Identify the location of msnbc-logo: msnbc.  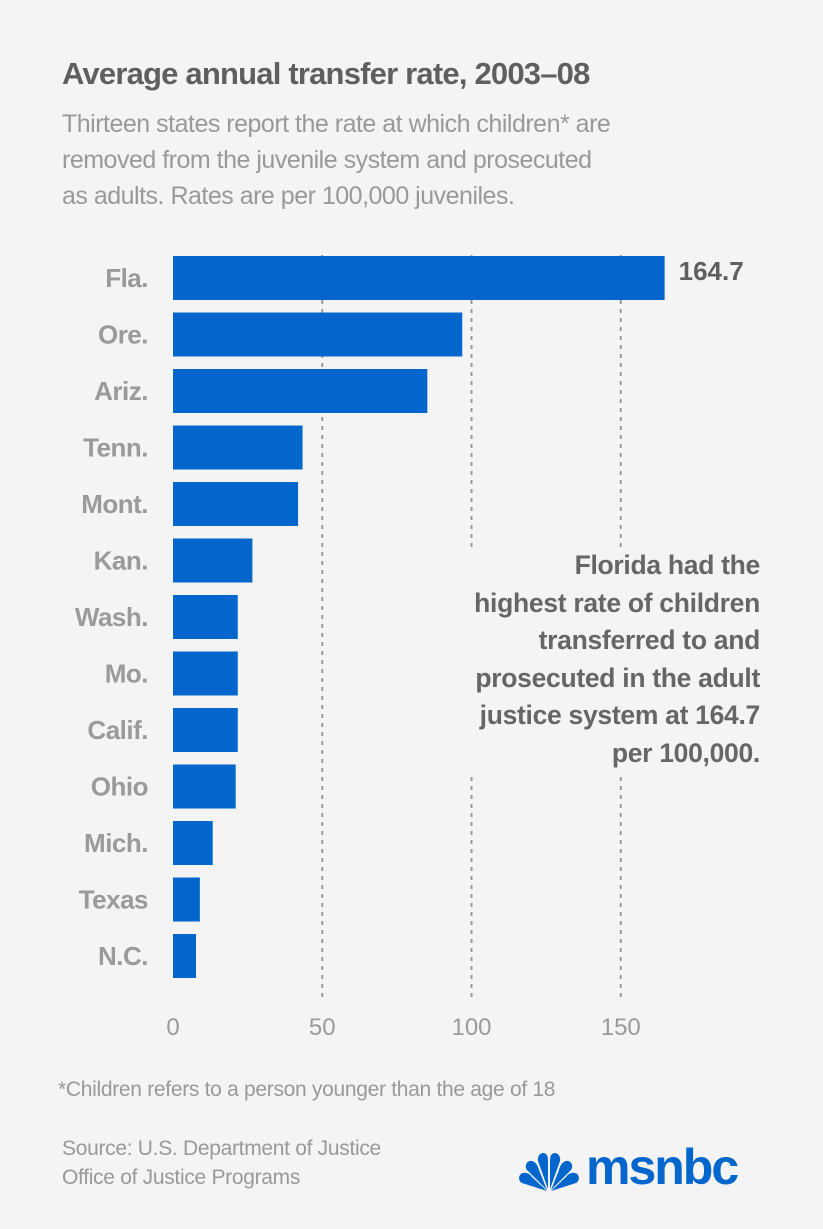
(628, 1167).